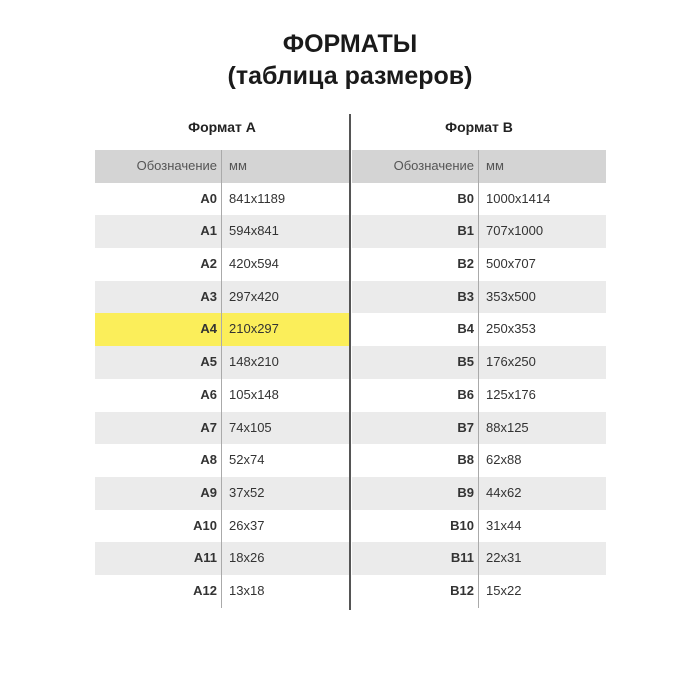  I want to click on format-name: A2, so click(158, 264).